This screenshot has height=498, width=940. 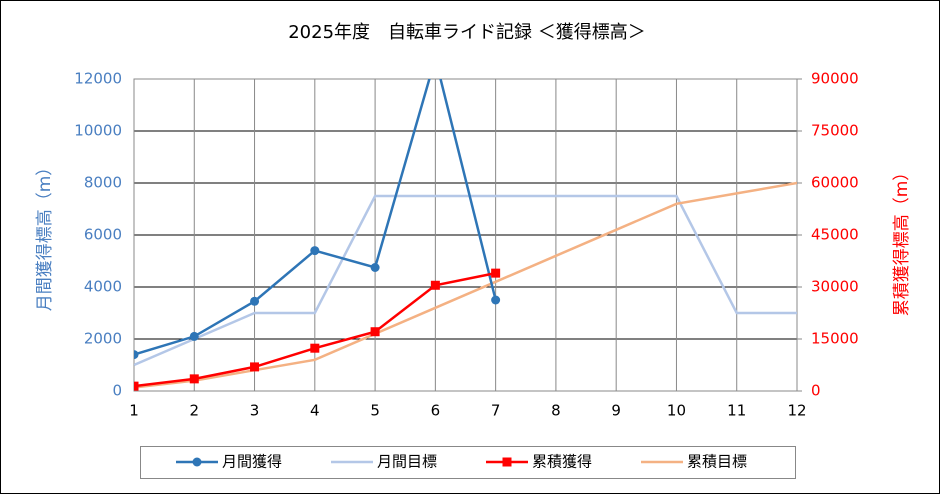 What do you see at coordinates (835, 79) in the screenshot?
I see `y2-tick-label: 90000` at bounding box center [835, 79].